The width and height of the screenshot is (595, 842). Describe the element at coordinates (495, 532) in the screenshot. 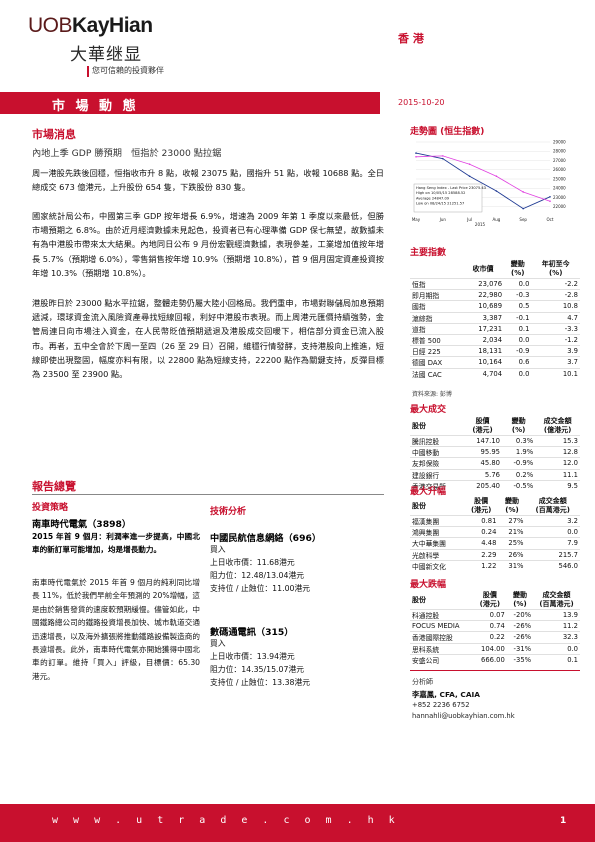

I see `gainers-row: 鴻興集團 0.24 21% 0.0` at that location.